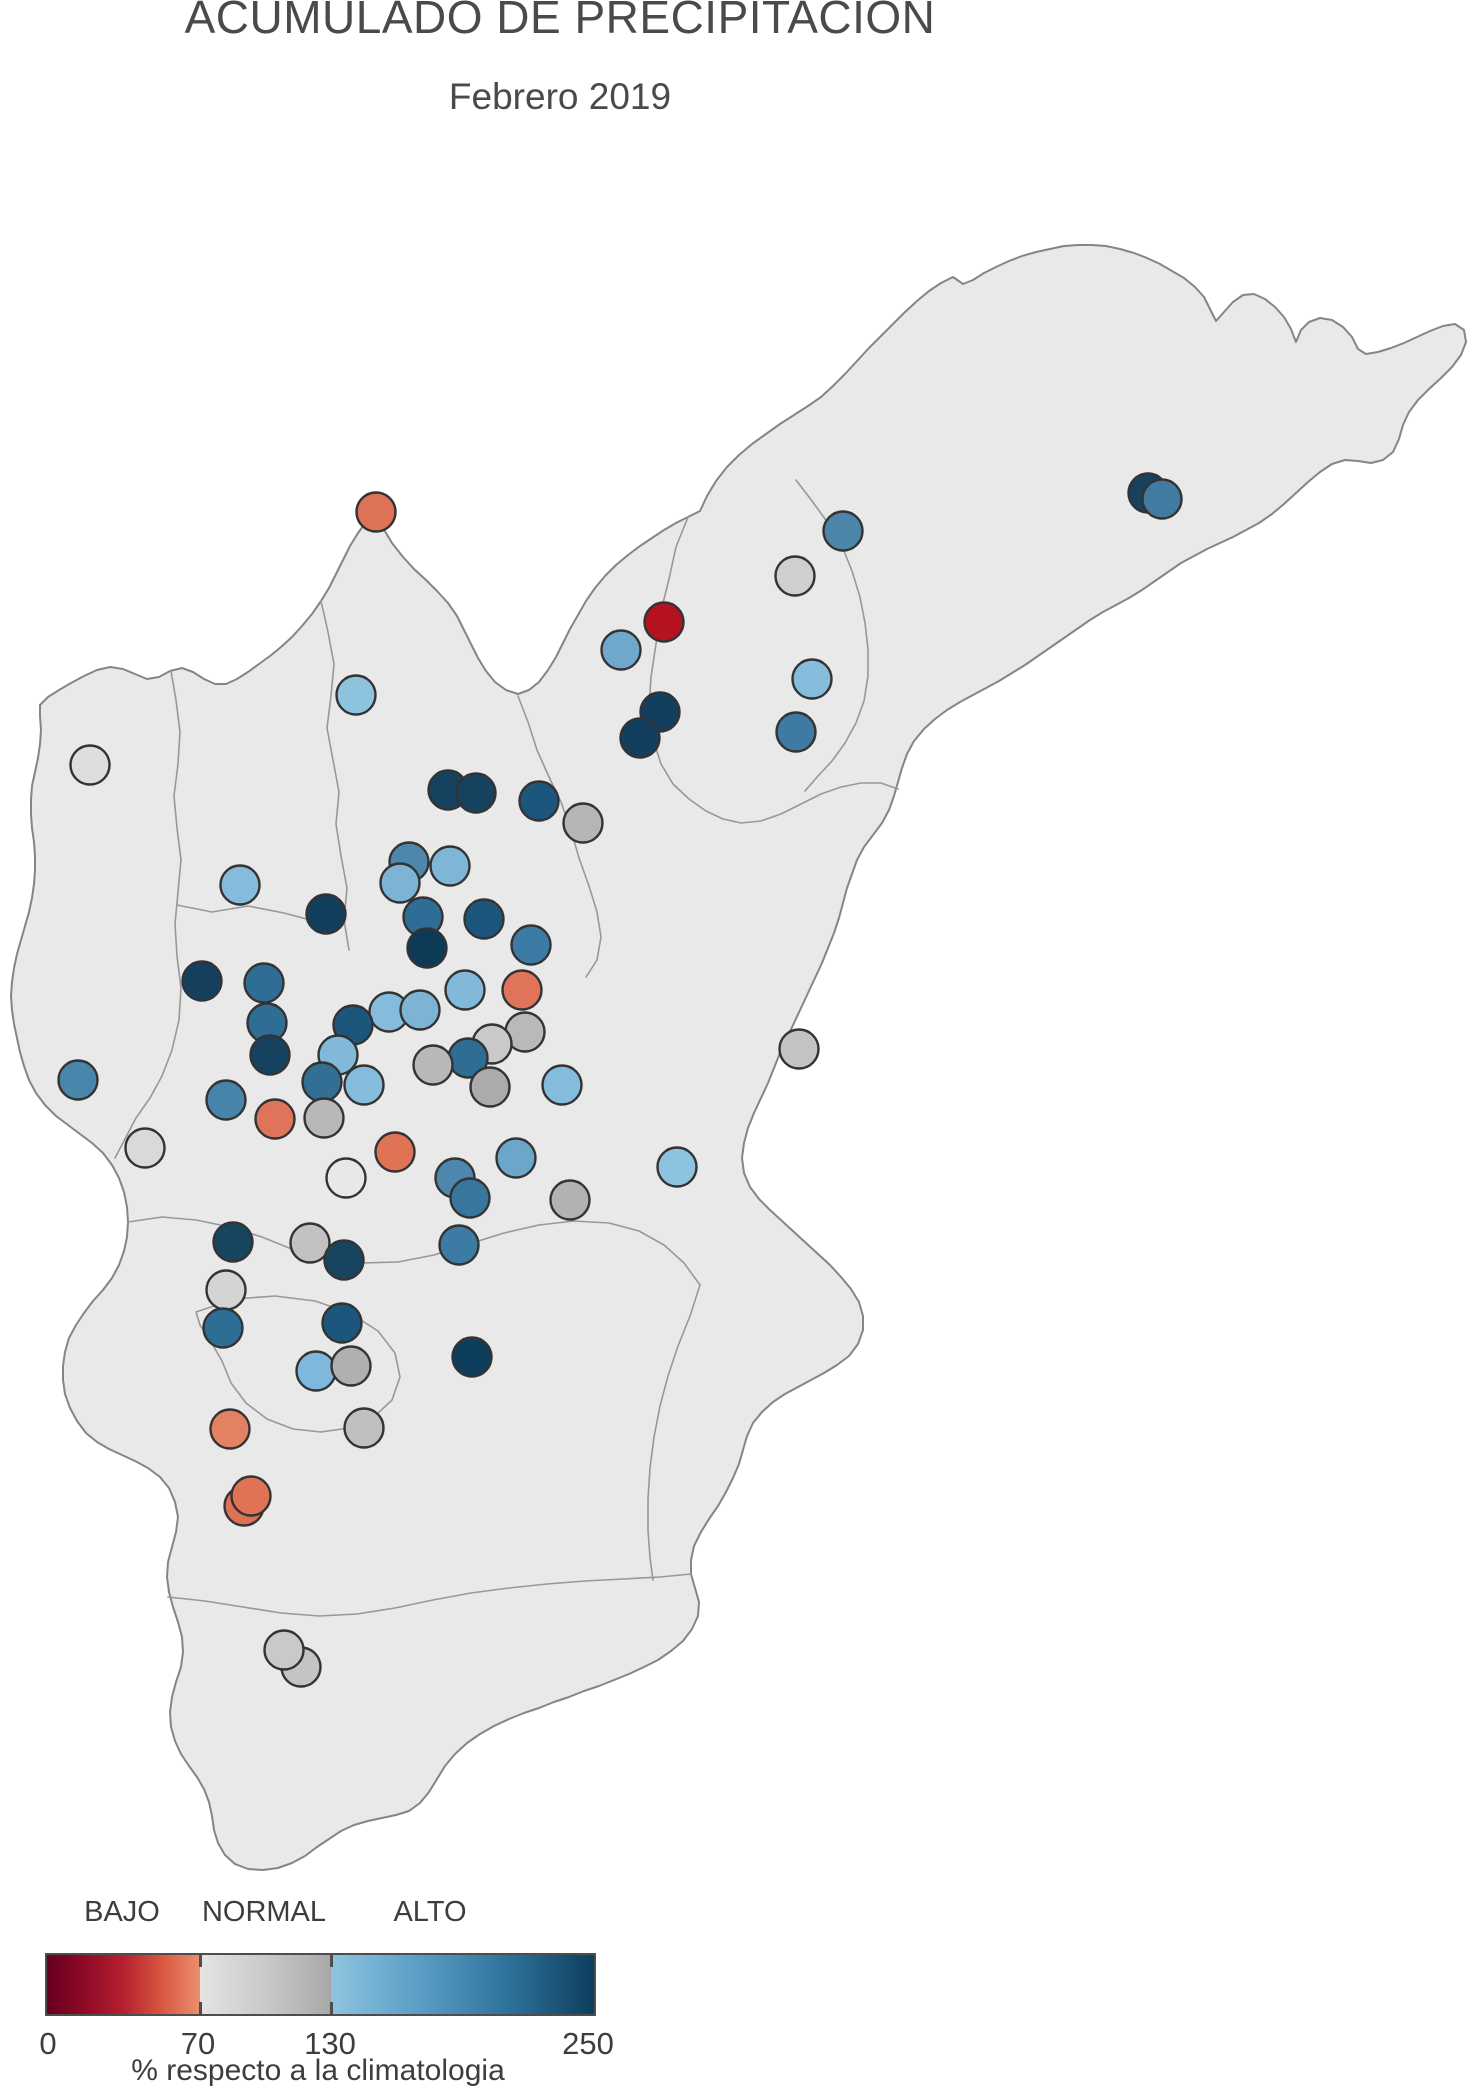 Image resolution: width=1475 pixels, height=2088 pixels. I want to click on colorbar-segment-alto, so click(462, 1984).